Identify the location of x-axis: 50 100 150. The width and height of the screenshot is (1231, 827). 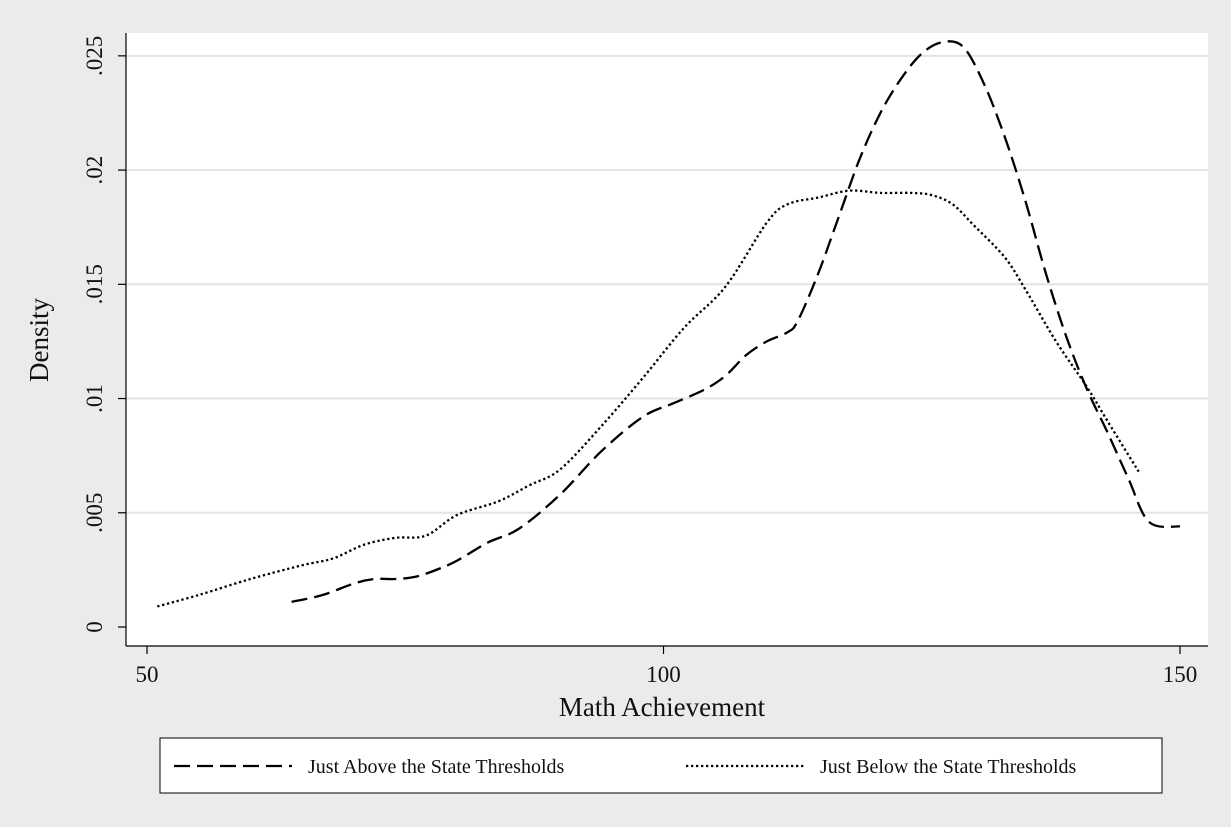
(667, 666).